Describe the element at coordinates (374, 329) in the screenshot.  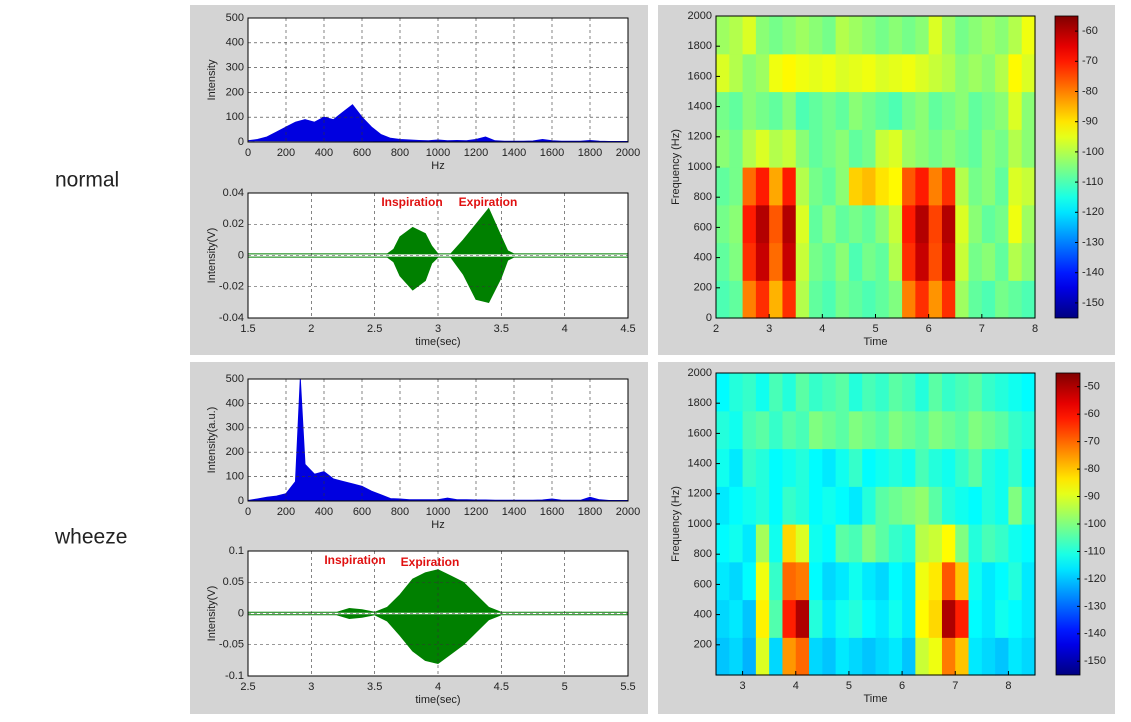
I see `x-tick-label: 2.5` at that location.